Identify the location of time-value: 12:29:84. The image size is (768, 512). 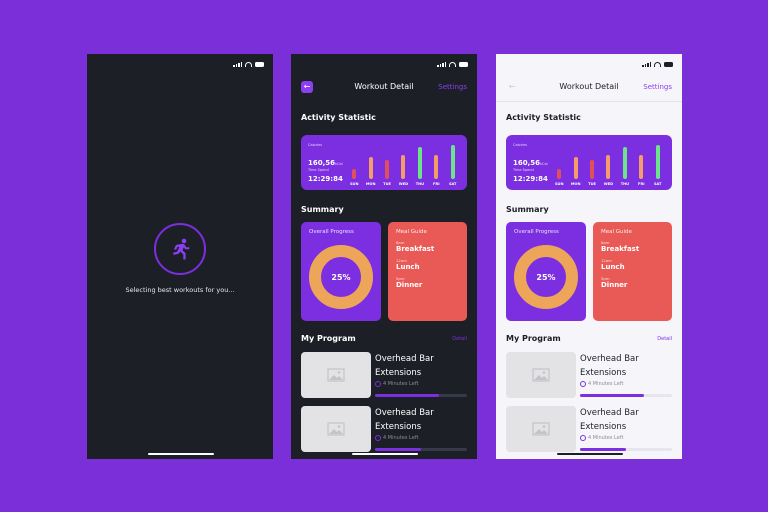
(530, 179).